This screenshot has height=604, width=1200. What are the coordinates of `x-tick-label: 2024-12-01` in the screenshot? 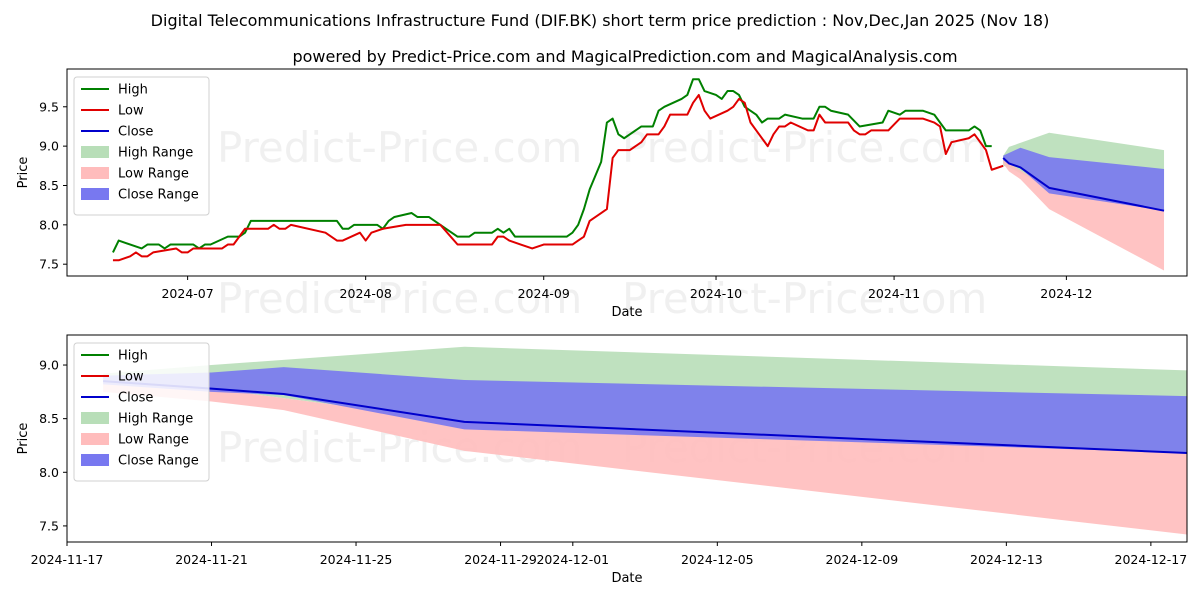 It's located at (572, 559).